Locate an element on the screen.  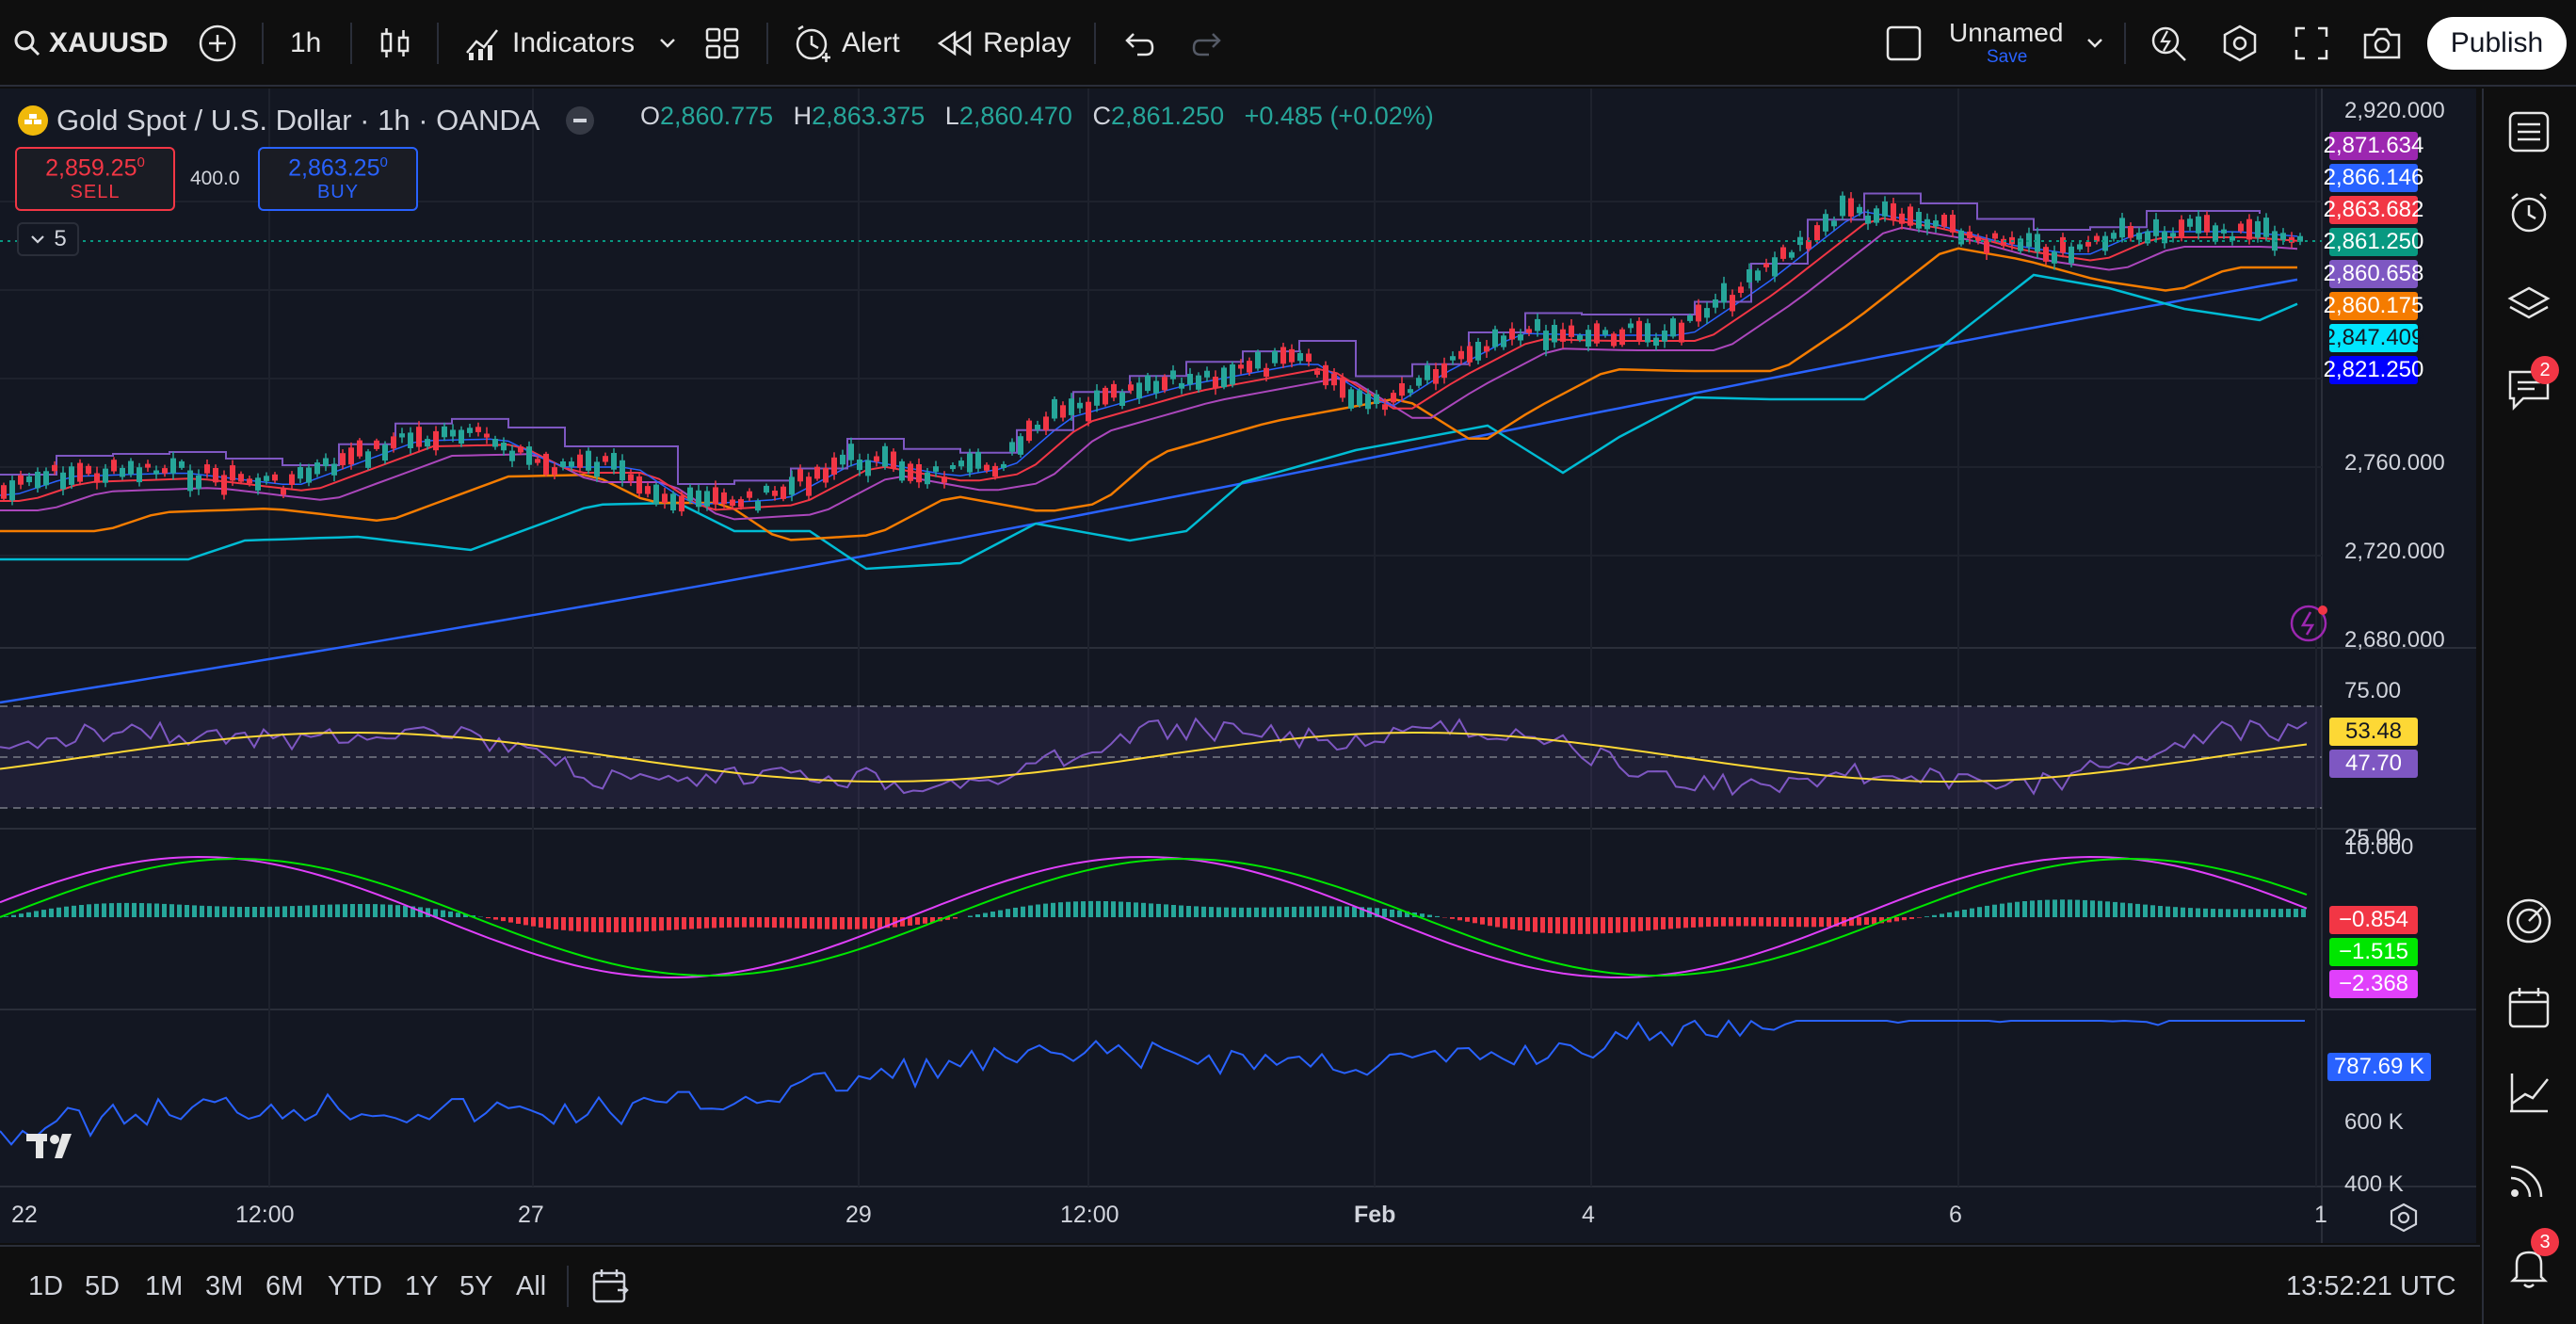
timezone-clock: 13:52:21 UTC is located at coordinates (2371, 1285).